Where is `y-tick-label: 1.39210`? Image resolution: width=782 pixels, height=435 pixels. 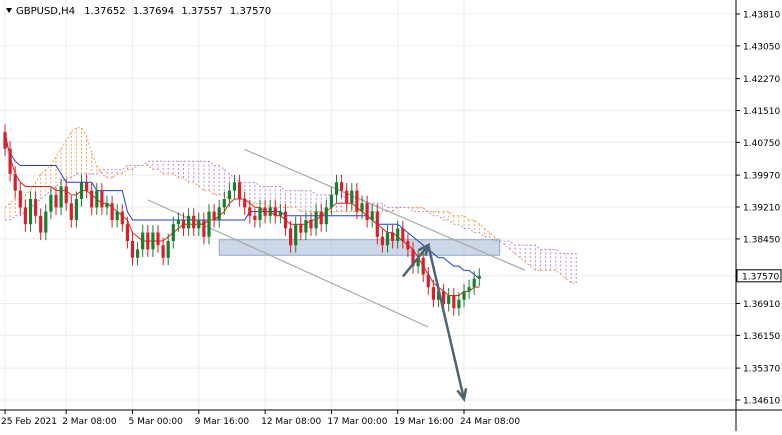 y-tick-label: 1.39210 is located at coordinates (761, 209).